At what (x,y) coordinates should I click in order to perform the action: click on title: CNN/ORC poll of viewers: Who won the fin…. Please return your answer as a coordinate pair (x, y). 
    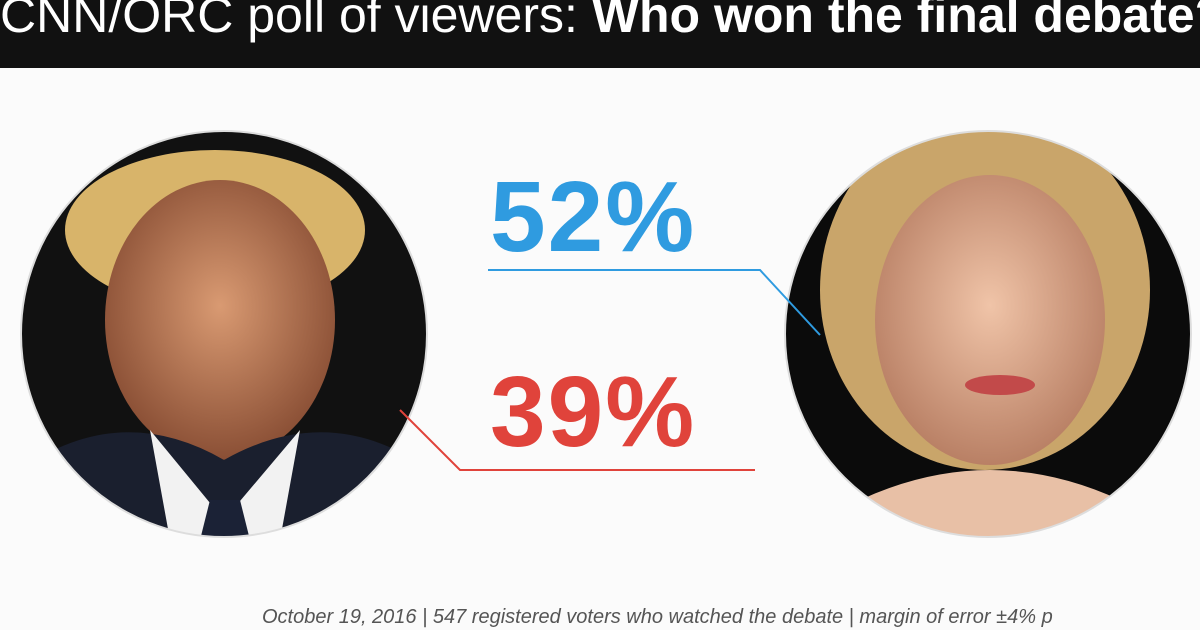
    Looking at the image, I should click on (600, 22).